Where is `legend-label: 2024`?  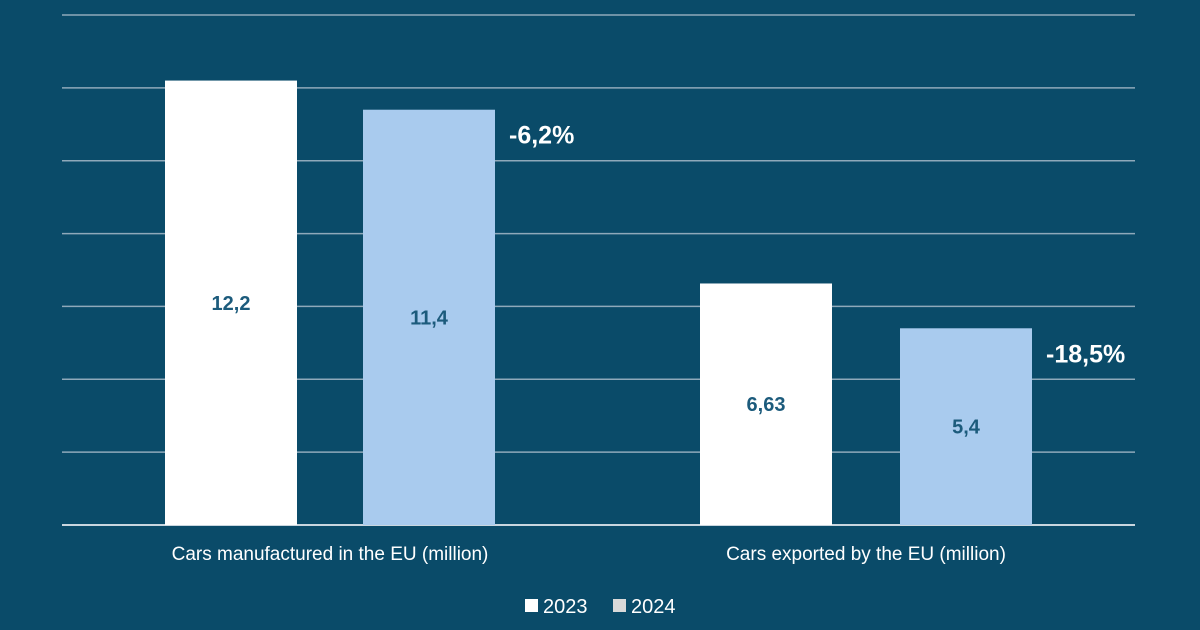 legend-label: 2024 is located at coordinates (653, 607).